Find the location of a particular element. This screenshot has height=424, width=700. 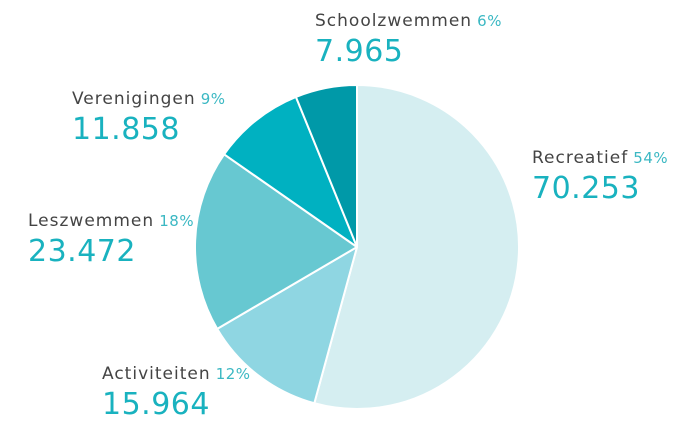

slice-label: Activiteiten 12% is located at coordinates (176, 374).